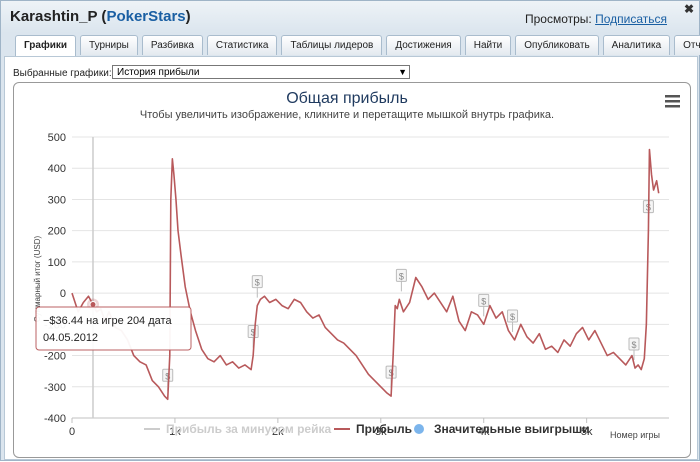  I want to click on player-name: Karashtin_P, so click(54, 16).